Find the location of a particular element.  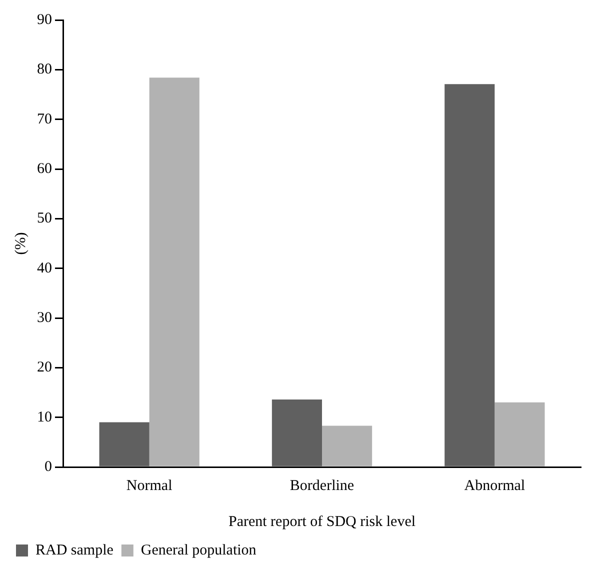

y-tick-label: 80 is located at coordinates (44, 70).